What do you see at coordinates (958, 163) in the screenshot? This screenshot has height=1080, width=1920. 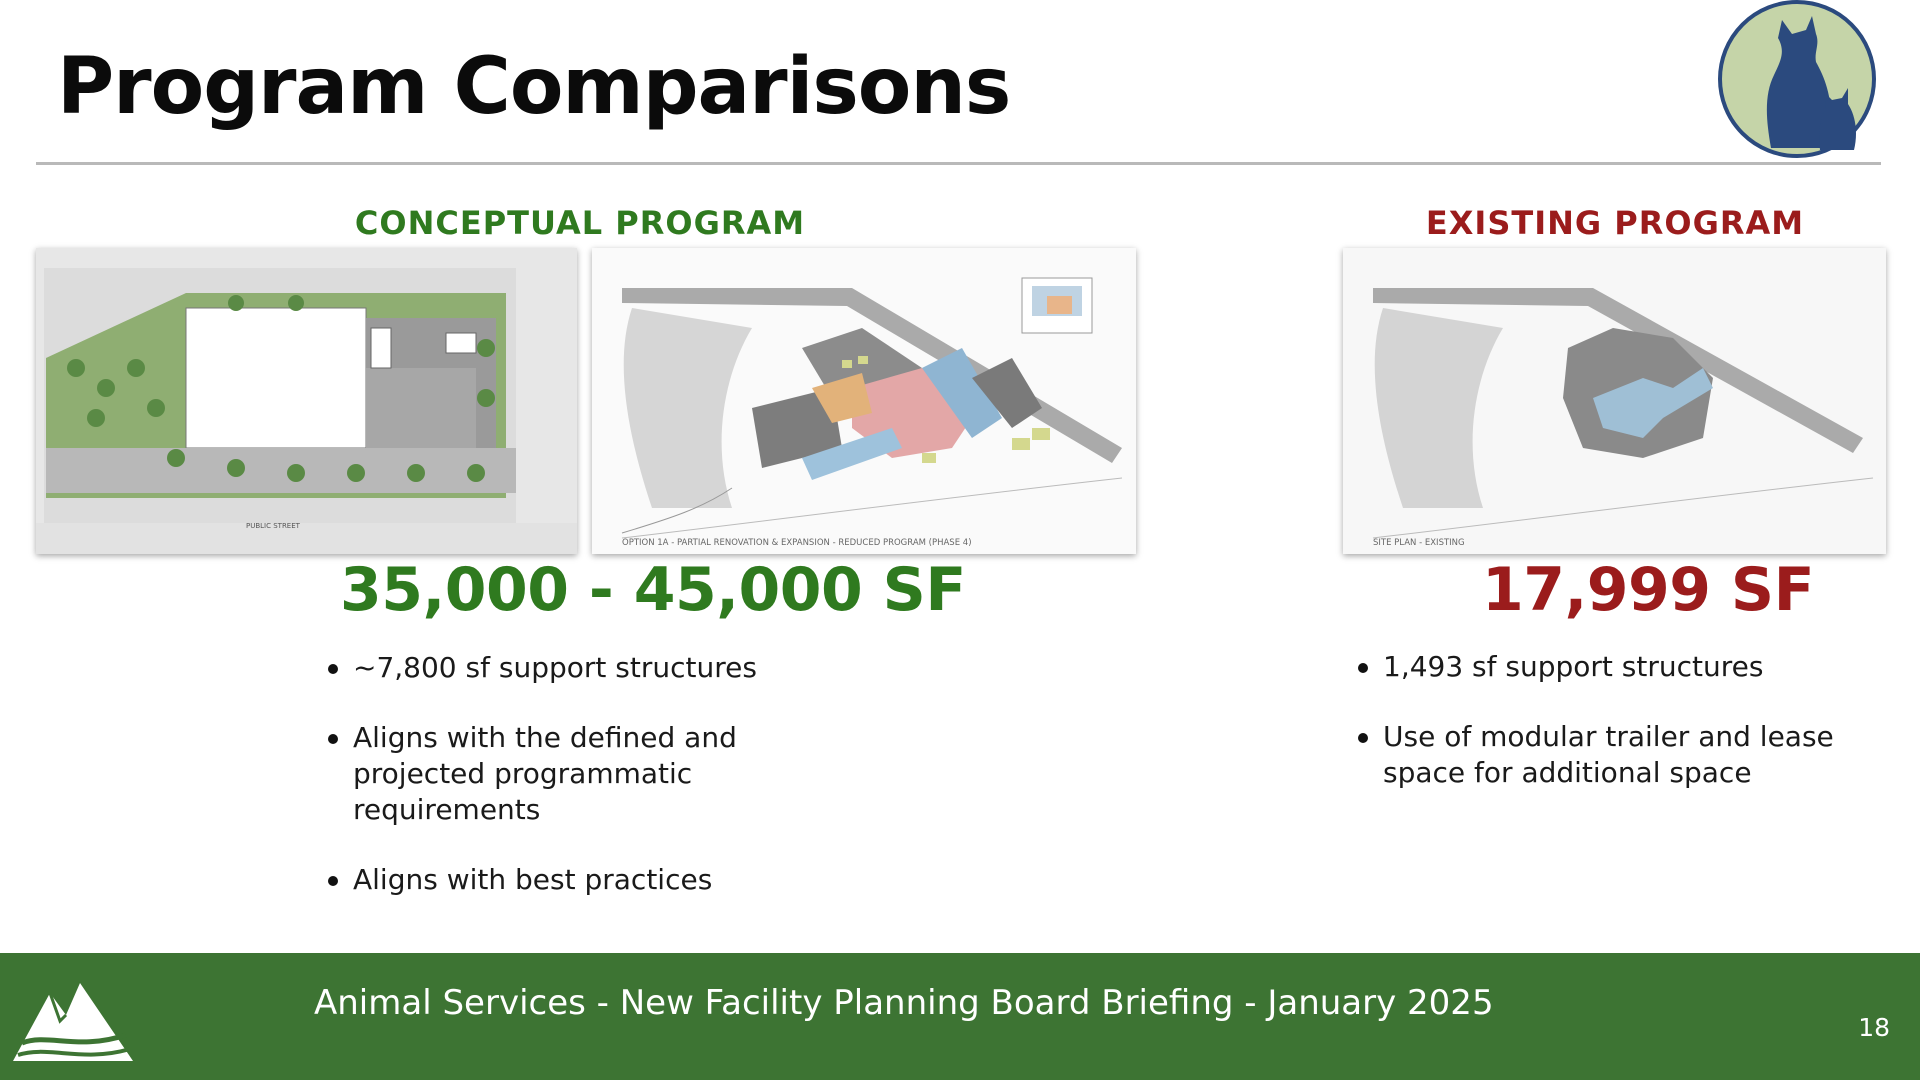 I see `title-divider` at bounding box center [958, 163].